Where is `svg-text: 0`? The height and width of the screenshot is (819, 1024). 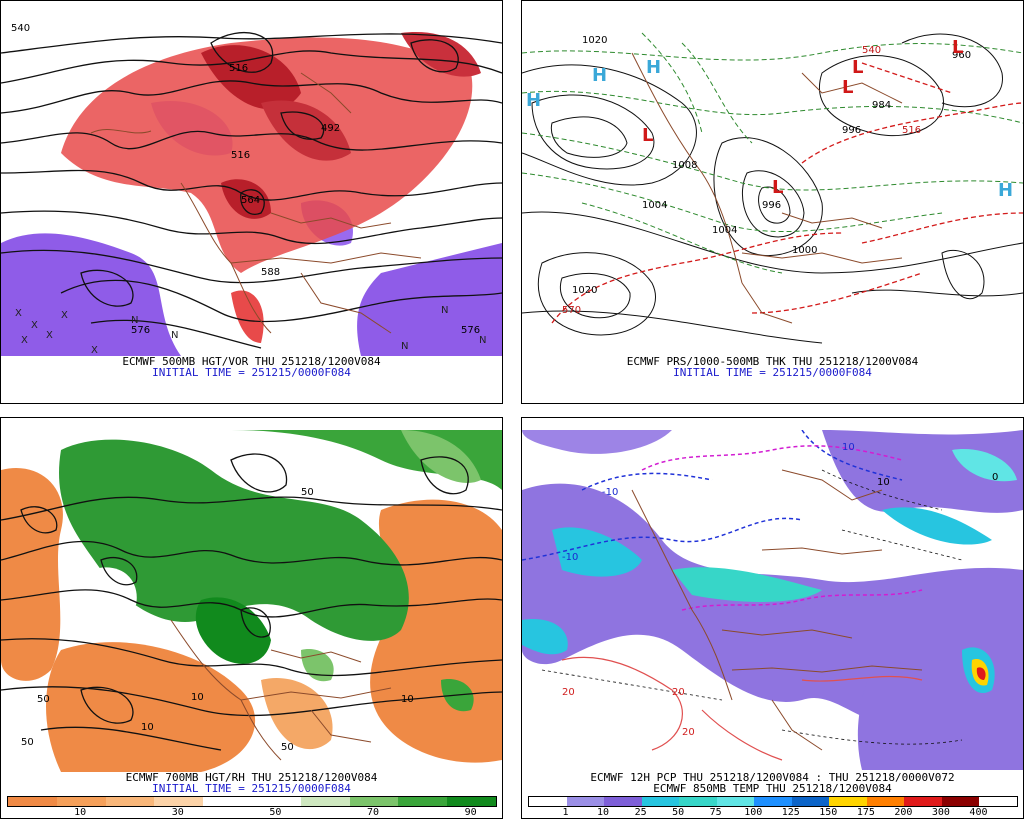 svg-text: 0 is located at coordinates (995, 477).